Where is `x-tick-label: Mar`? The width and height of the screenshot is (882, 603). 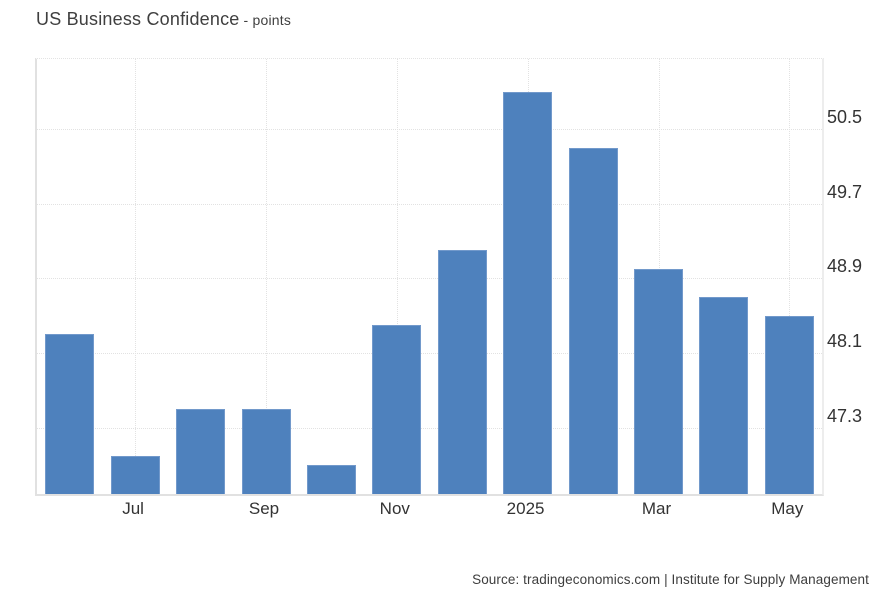 x-tick-label: Mar is located at coordinates (656, 508).